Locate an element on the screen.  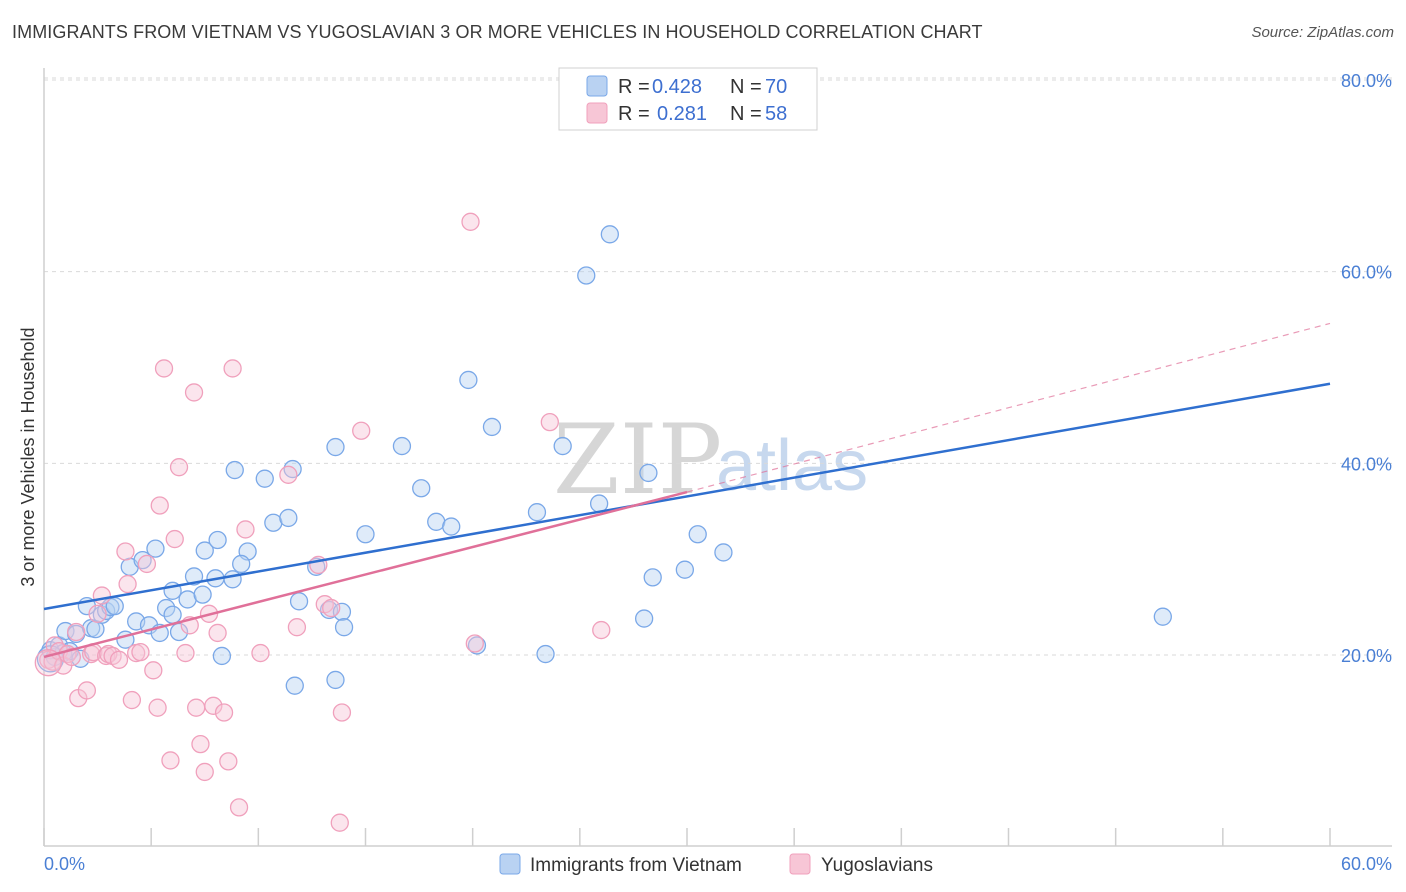
y-tick-label-40: 40.0% is located at coordinates (1366, 464).